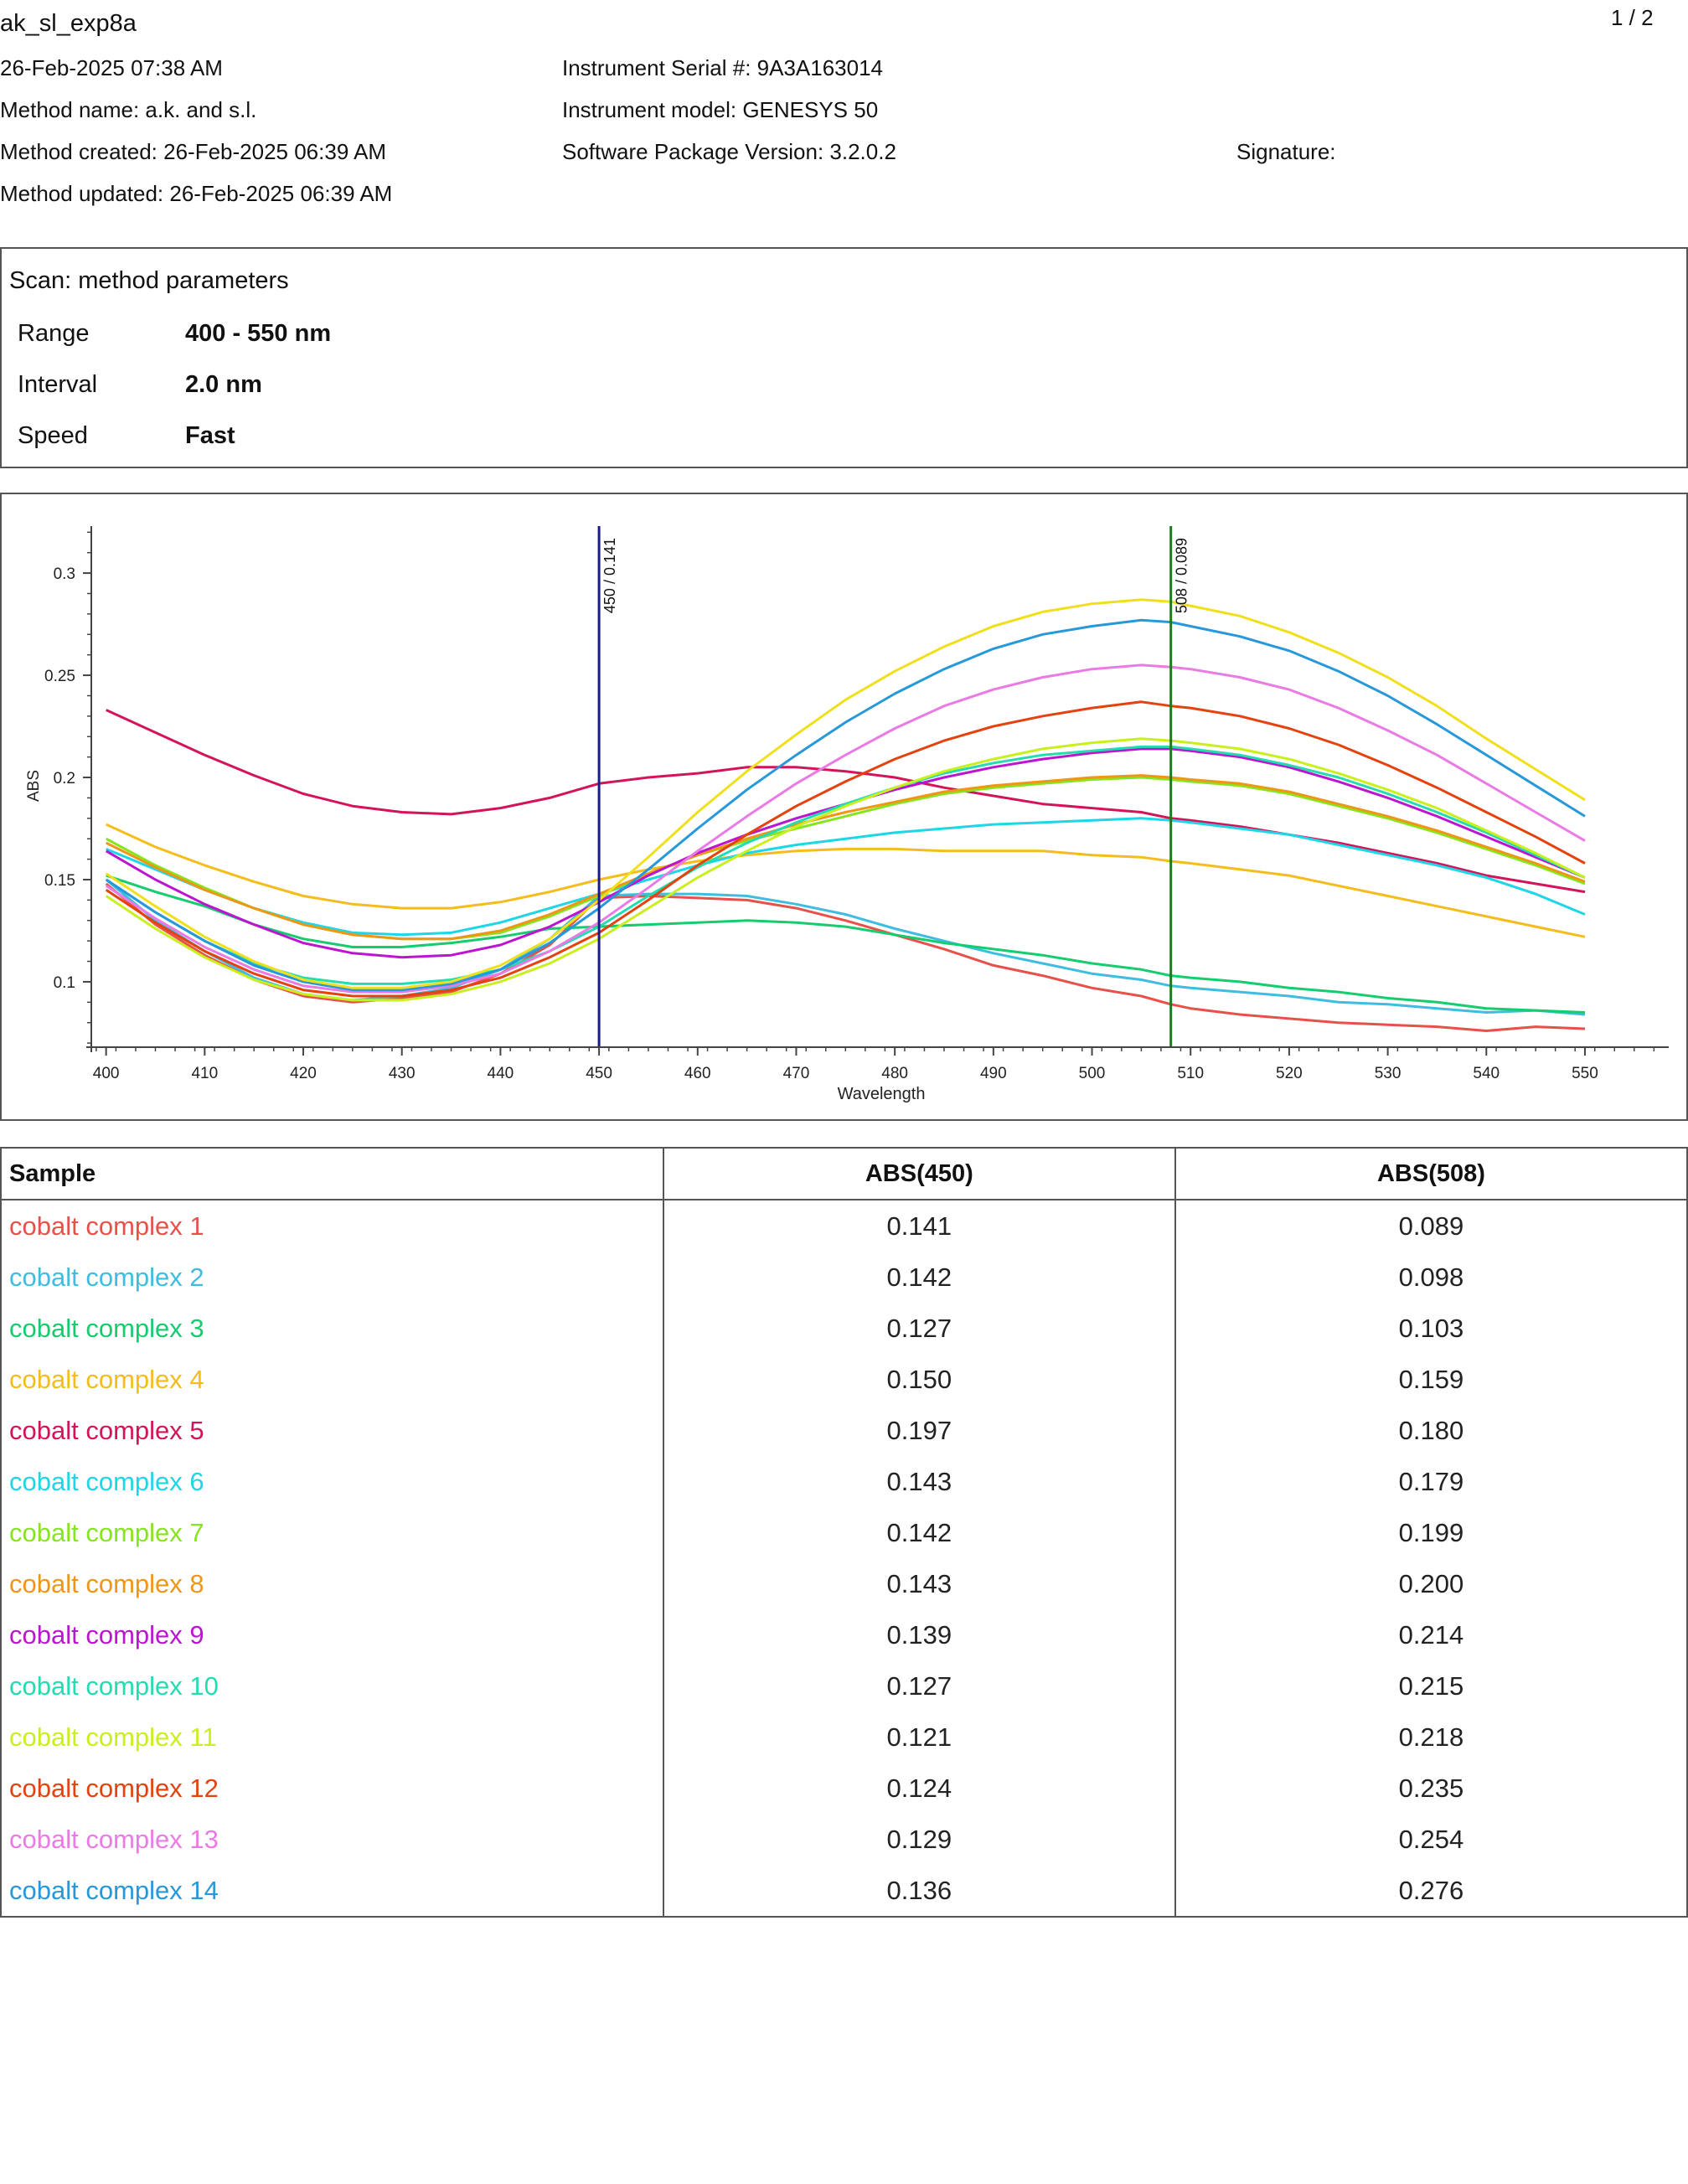  I want to click on sample-name: cobalt complex 5, so click(332, 1430).